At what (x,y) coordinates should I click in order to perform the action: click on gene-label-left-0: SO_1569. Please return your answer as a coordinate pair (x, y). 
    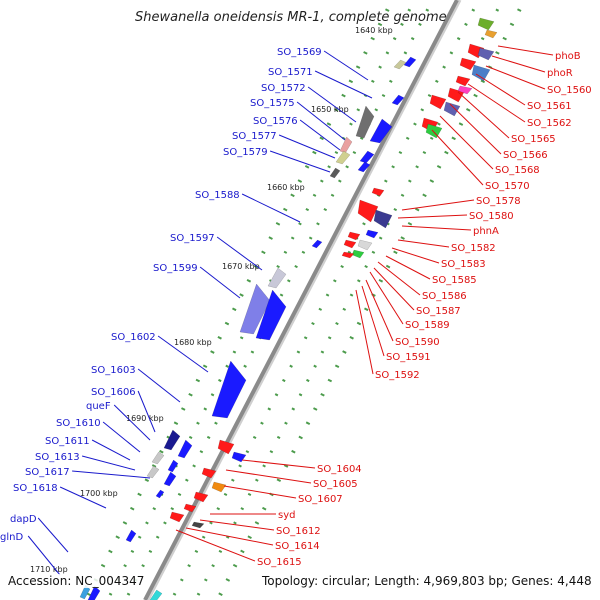
    Looking at the image, I should click on (299, 52).